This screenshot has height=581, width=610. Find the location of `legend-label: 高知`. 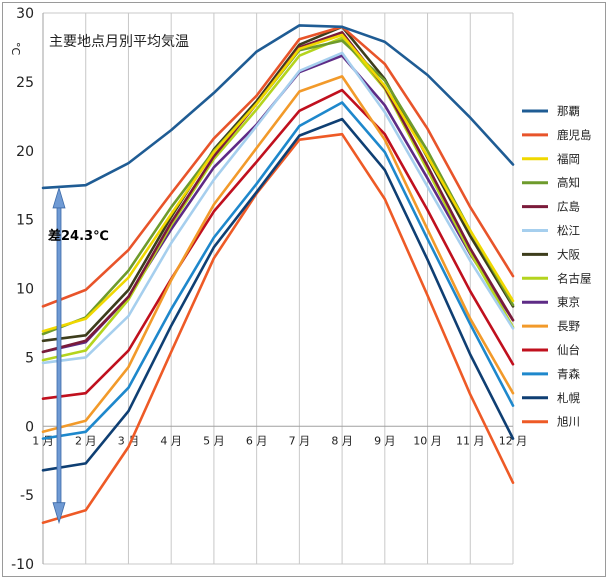

legend-label: 高知 is located at coordinates (568, 183).